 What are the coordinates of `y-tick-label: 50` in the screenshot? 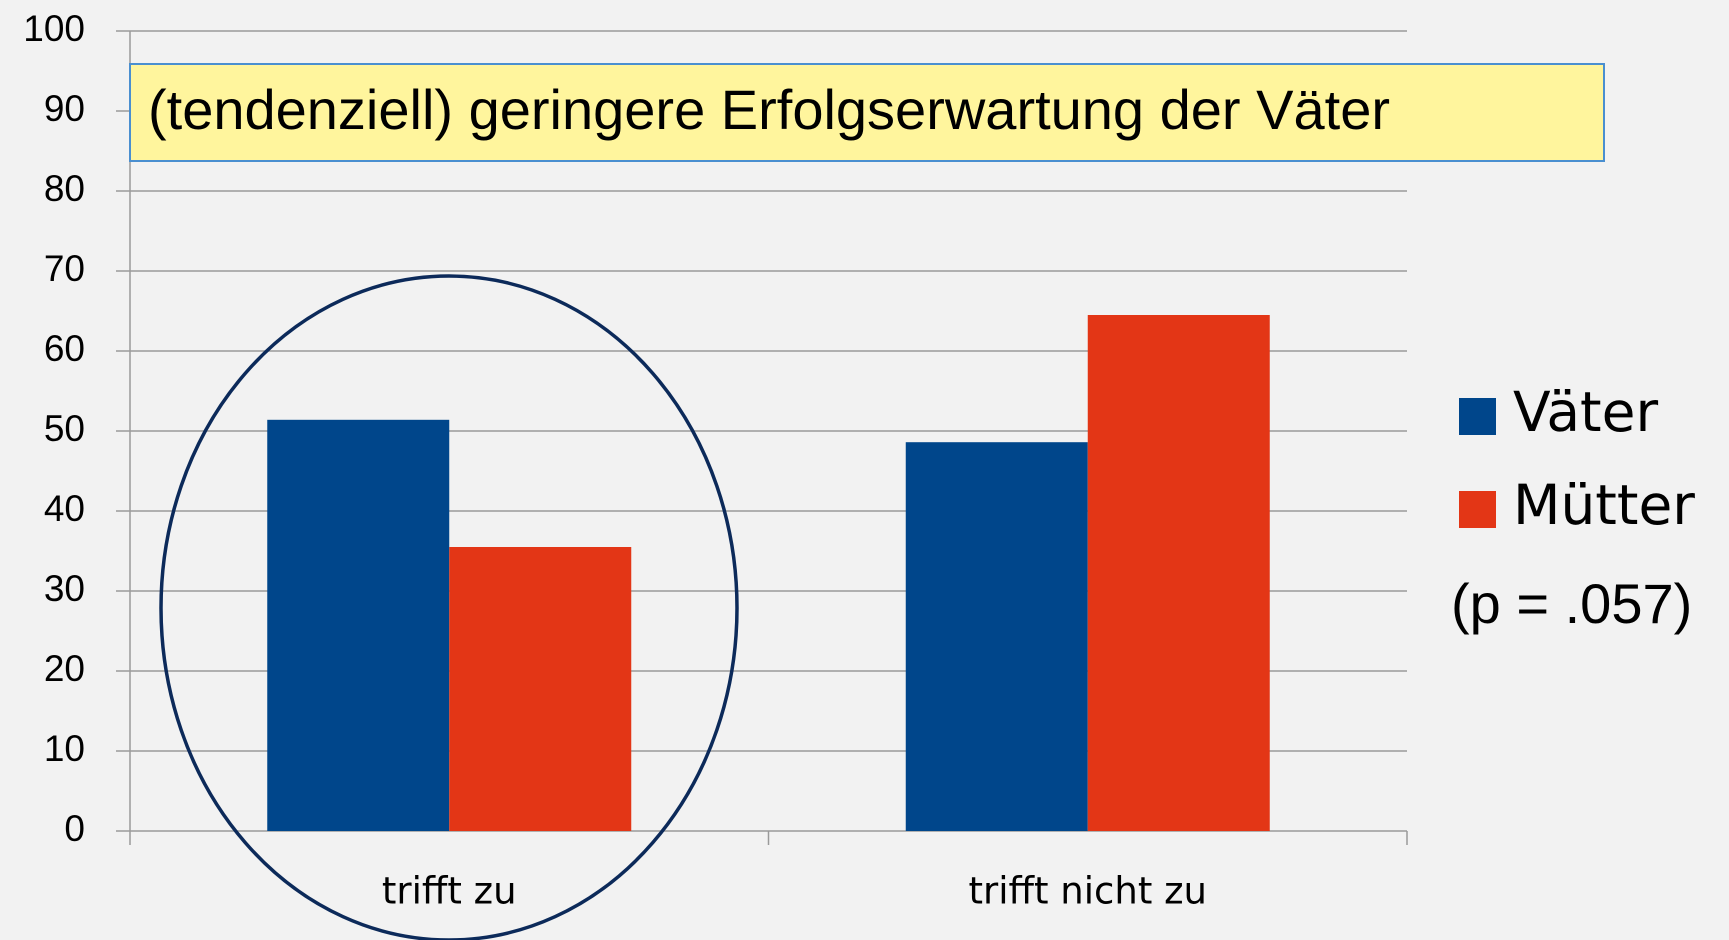 It's located at (64, 428).